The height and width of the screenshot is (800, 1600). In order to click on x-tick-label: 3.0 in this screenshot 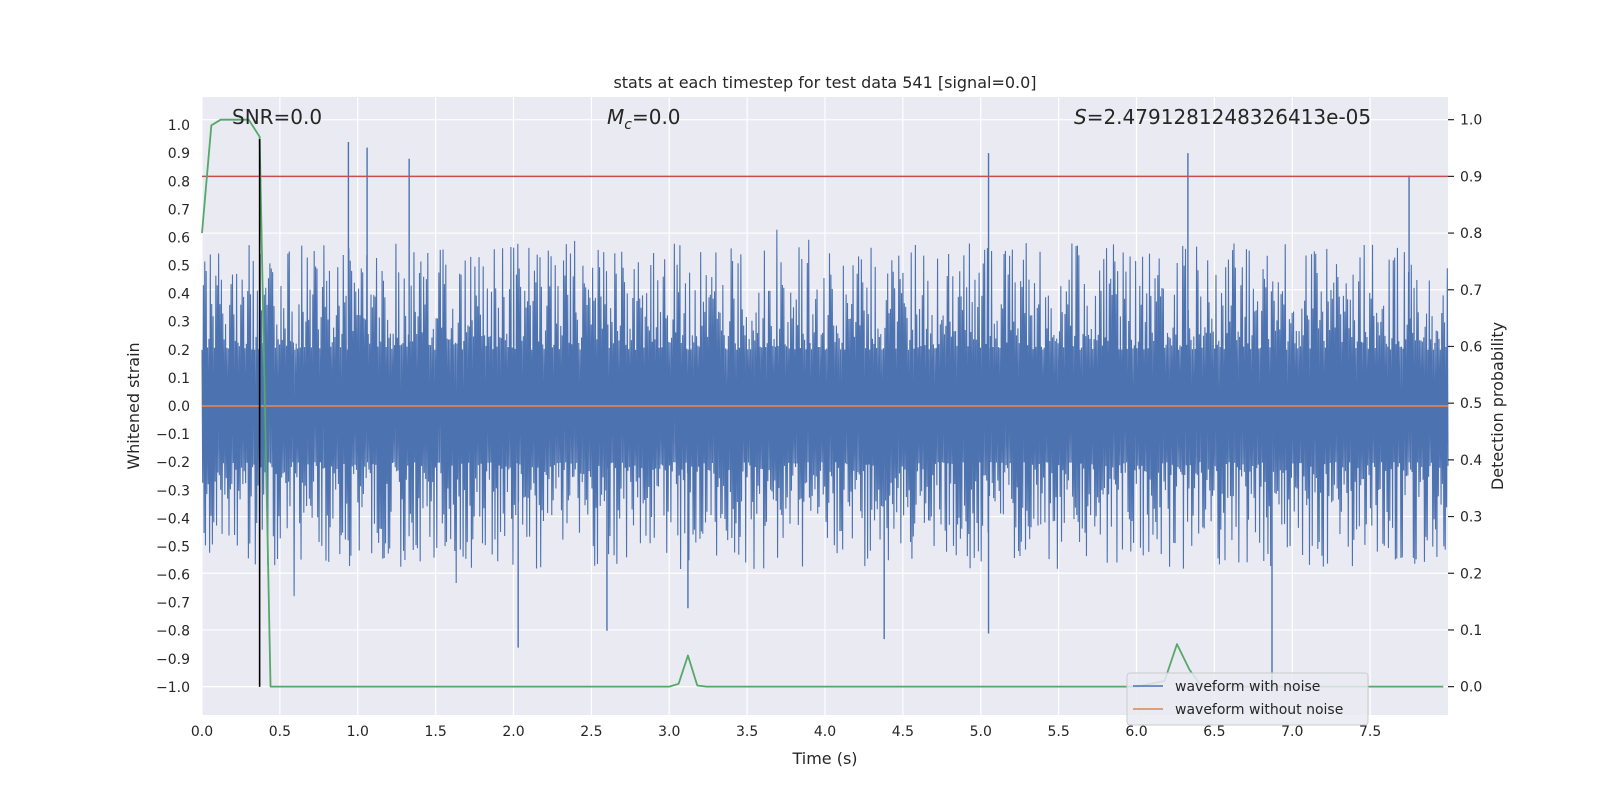, I will do `click(669, 732)`.